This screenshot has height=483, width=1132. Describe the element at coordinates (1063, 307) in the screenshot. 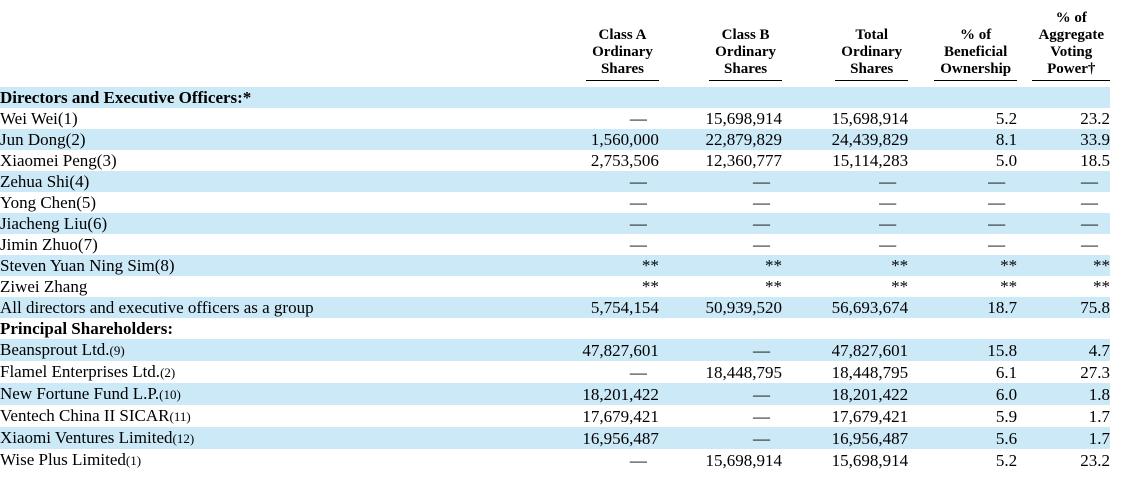

I see `voting-power-value-cell: 75.8` at that location.